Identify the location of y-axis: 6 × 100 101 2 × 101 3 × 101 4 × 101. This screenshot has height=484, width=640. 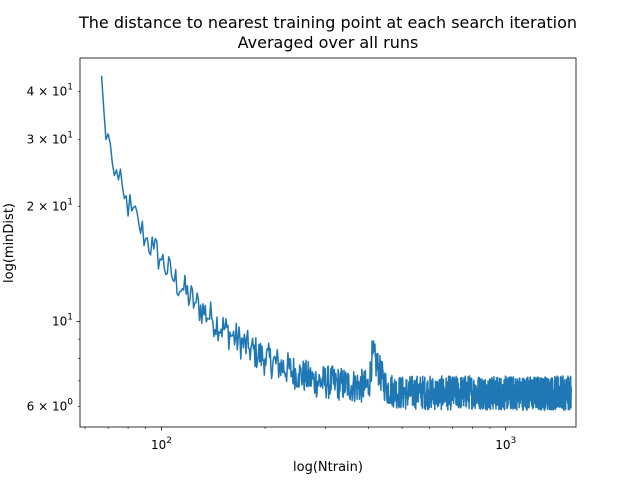
(53, 248).